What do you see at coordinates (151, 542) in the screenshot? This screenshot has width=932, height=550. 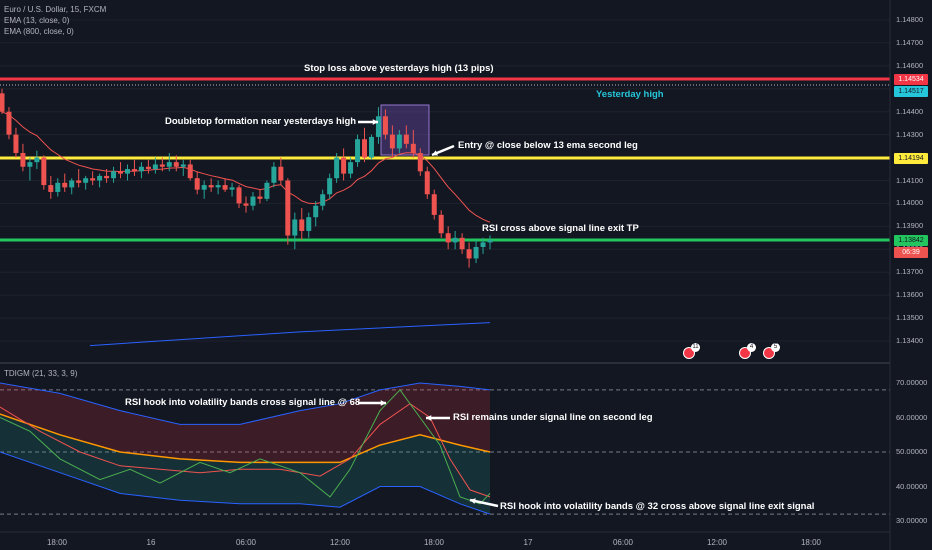 I see `time-tick-label: 16` at bounding box center [151, 542].